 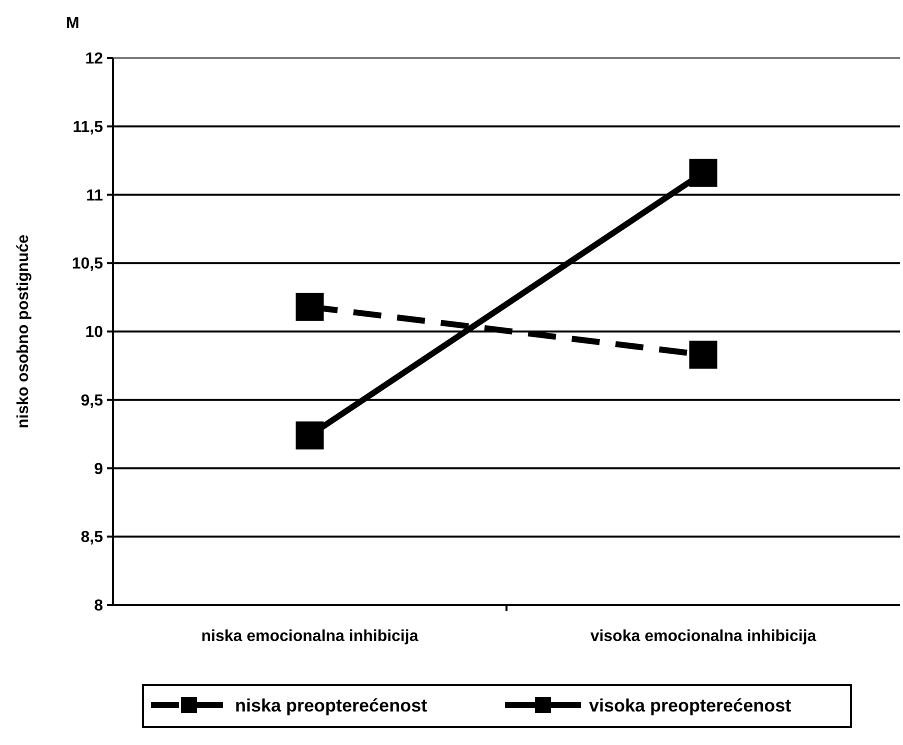 I want to click on y-tick-label: 9, so click(x=99, y=469).